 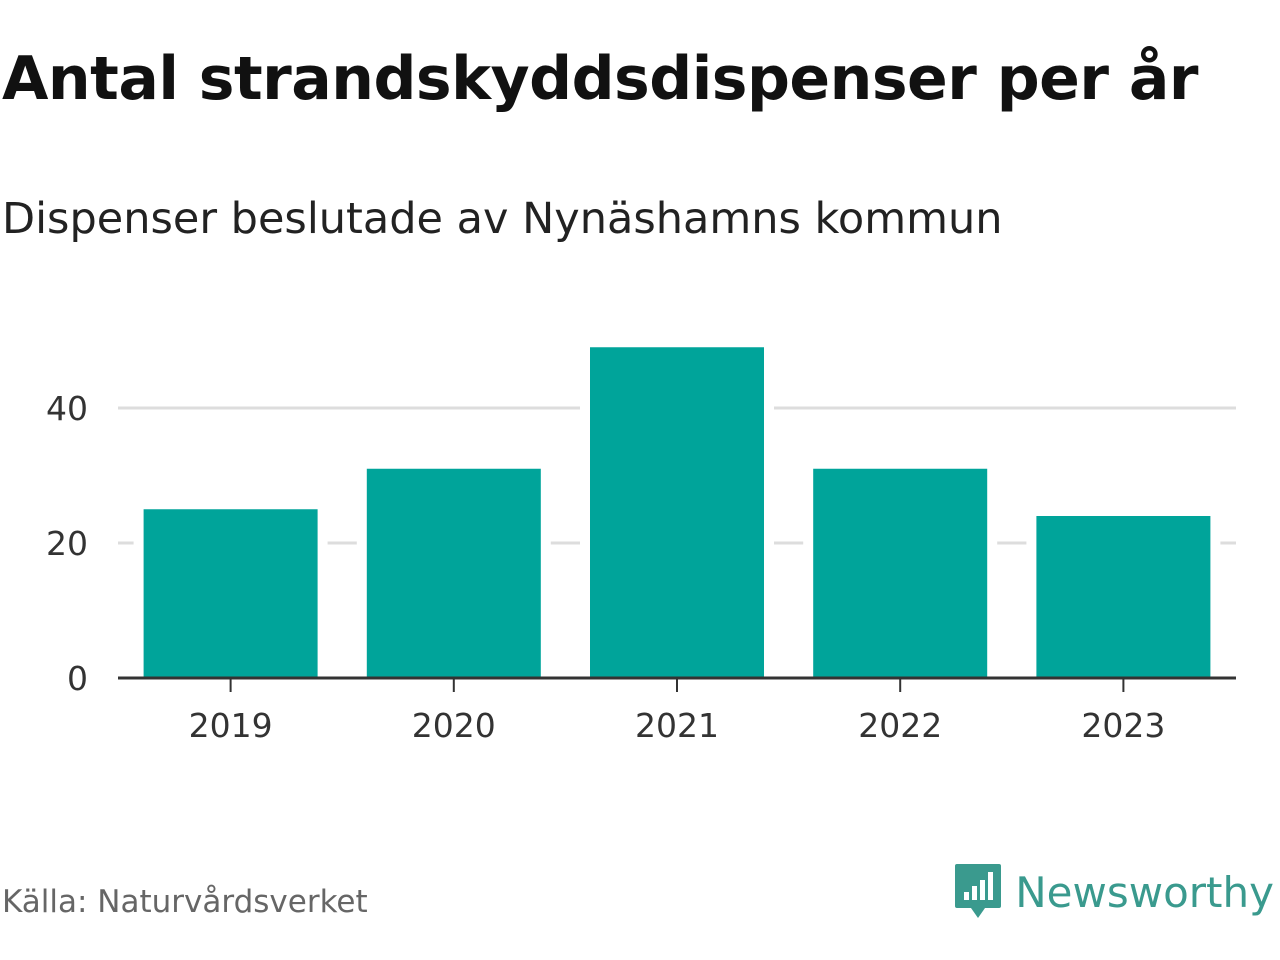 What do you see at coordinates (185, 902) in the screenshot?
I see `source-note: Källa: Naturvårdsverket` at bounding box center [185, 902].